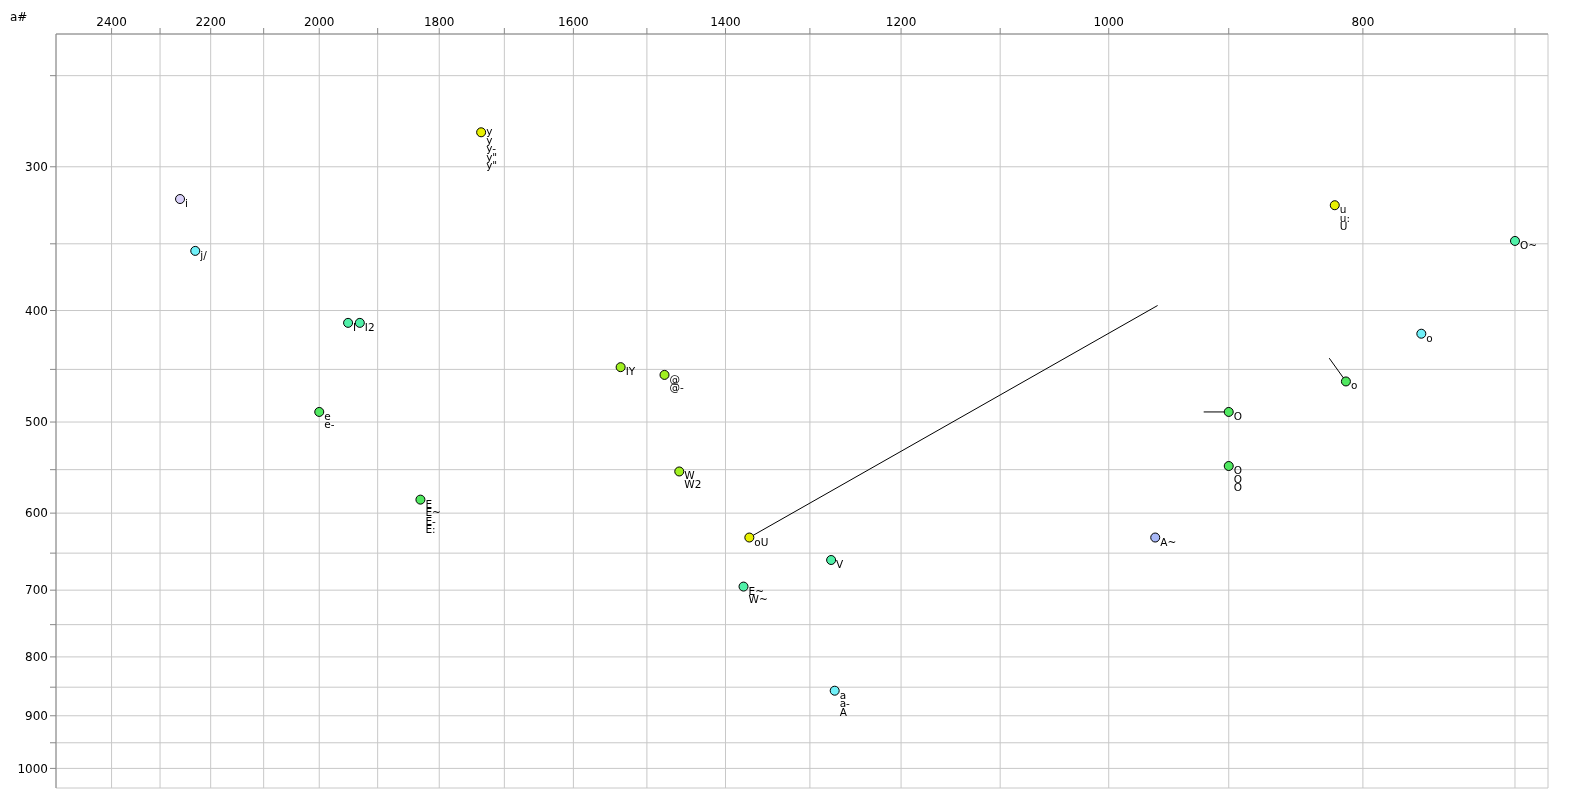  I want to click on annotation: IY, so click(630, 371).